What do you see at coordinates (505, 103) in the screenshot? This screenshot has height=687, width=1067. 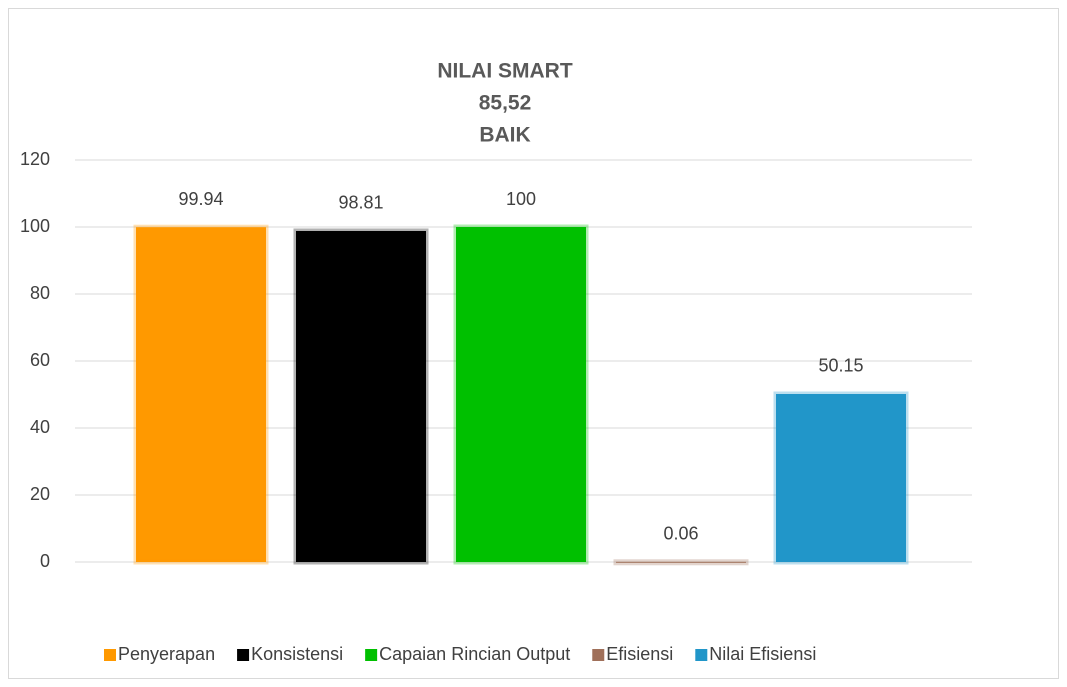 I see `chart-title: 85,52` at bounding box center [505, 103].